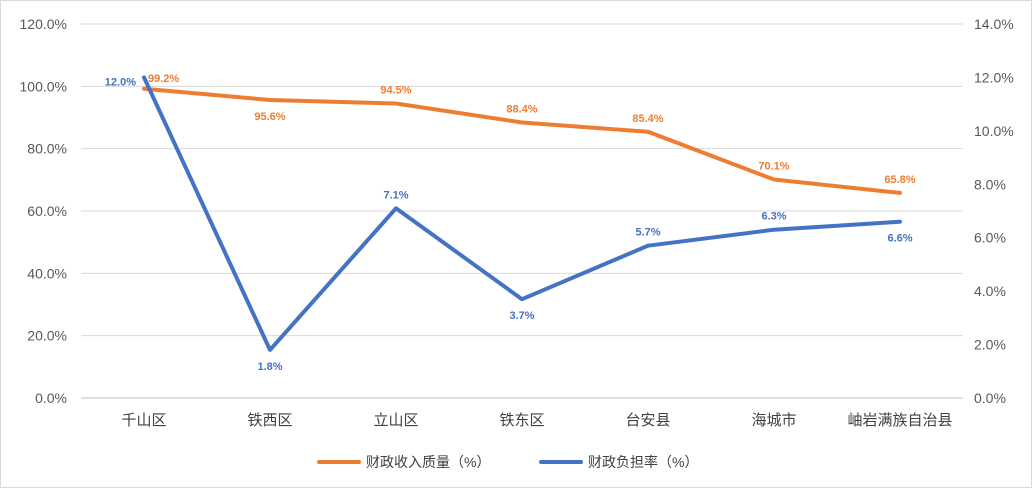  I want to click on right-tick-label: 8.0%, so click(990, 184).